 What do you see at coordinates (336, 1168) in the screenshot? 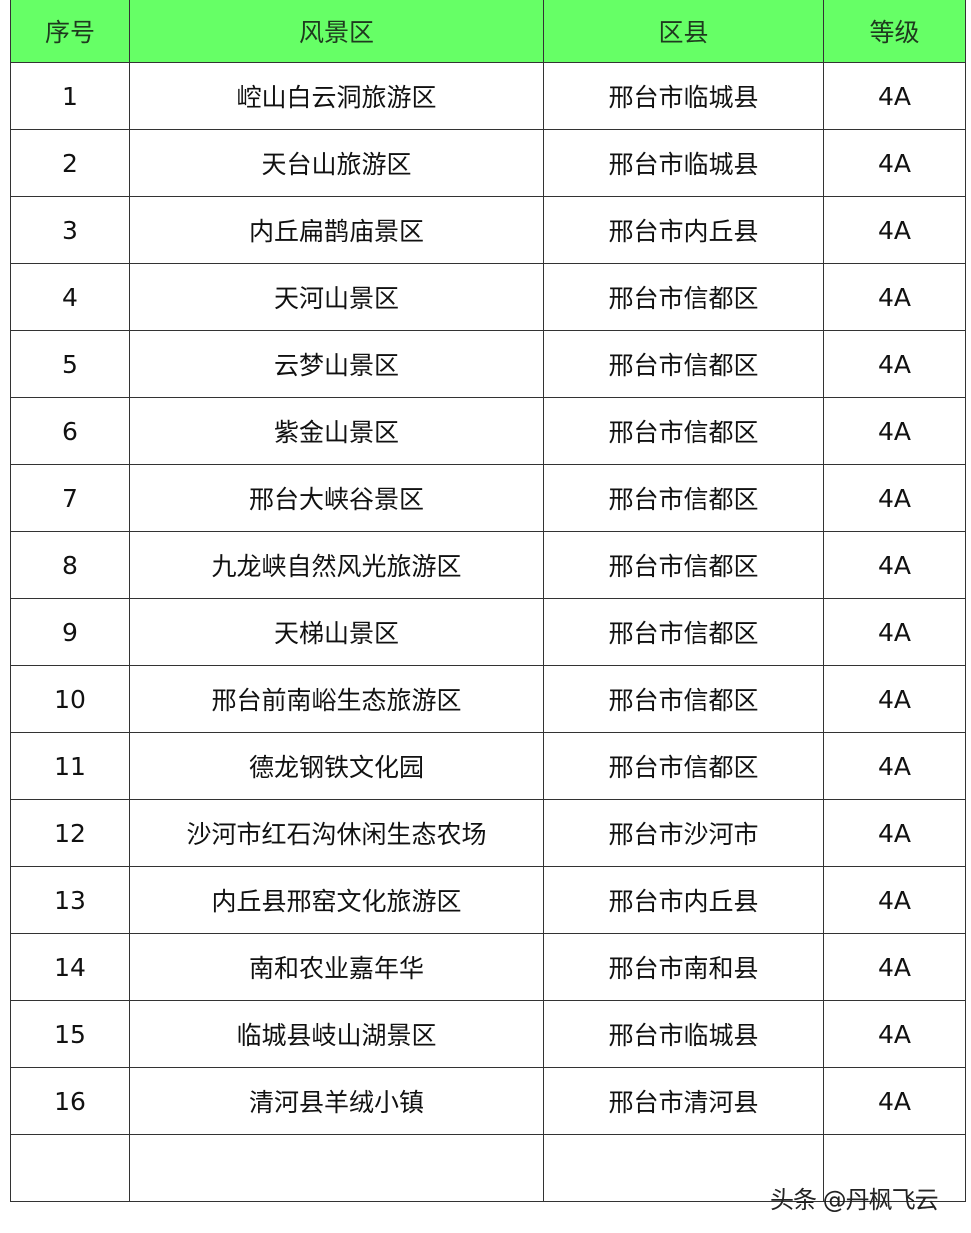
I see `cell-scenic-area` at bounding box center [336, 1168].